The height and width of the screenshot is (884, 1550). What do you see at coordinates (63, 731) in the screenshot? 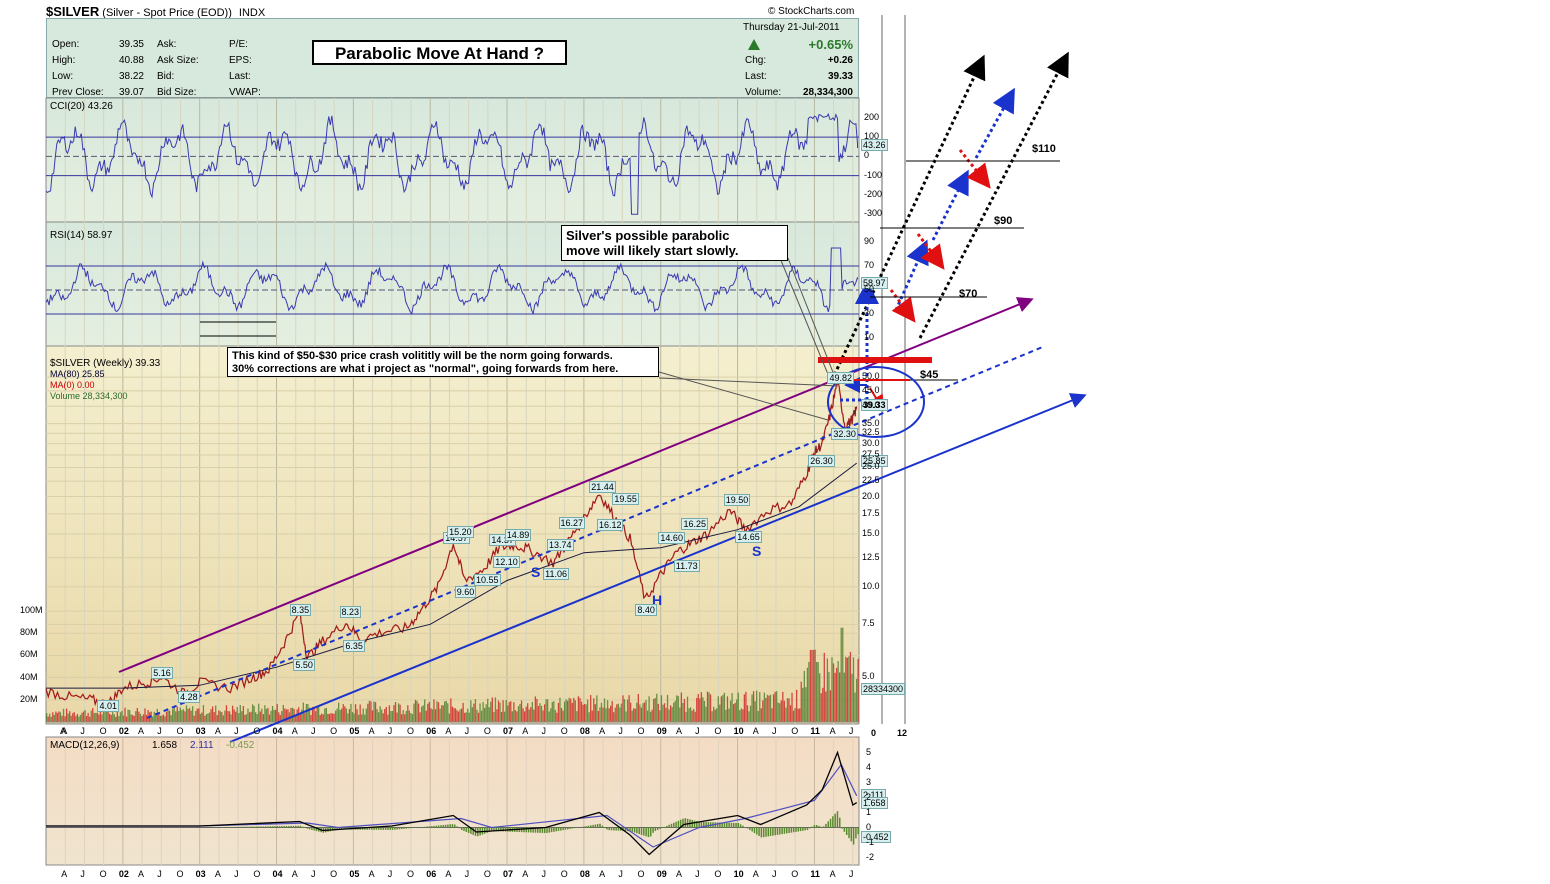
I see `x-tick-label-start: A` at bounding box center [63, 731].